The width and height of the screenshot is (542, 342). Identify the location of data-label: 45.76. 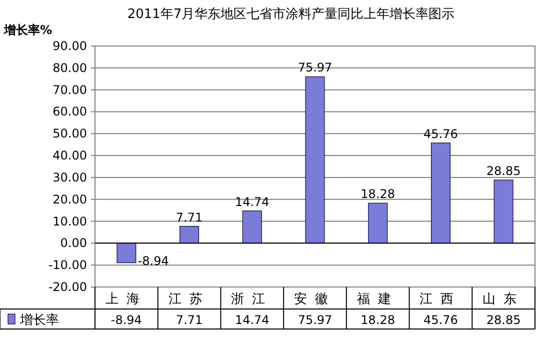
(441, 320).